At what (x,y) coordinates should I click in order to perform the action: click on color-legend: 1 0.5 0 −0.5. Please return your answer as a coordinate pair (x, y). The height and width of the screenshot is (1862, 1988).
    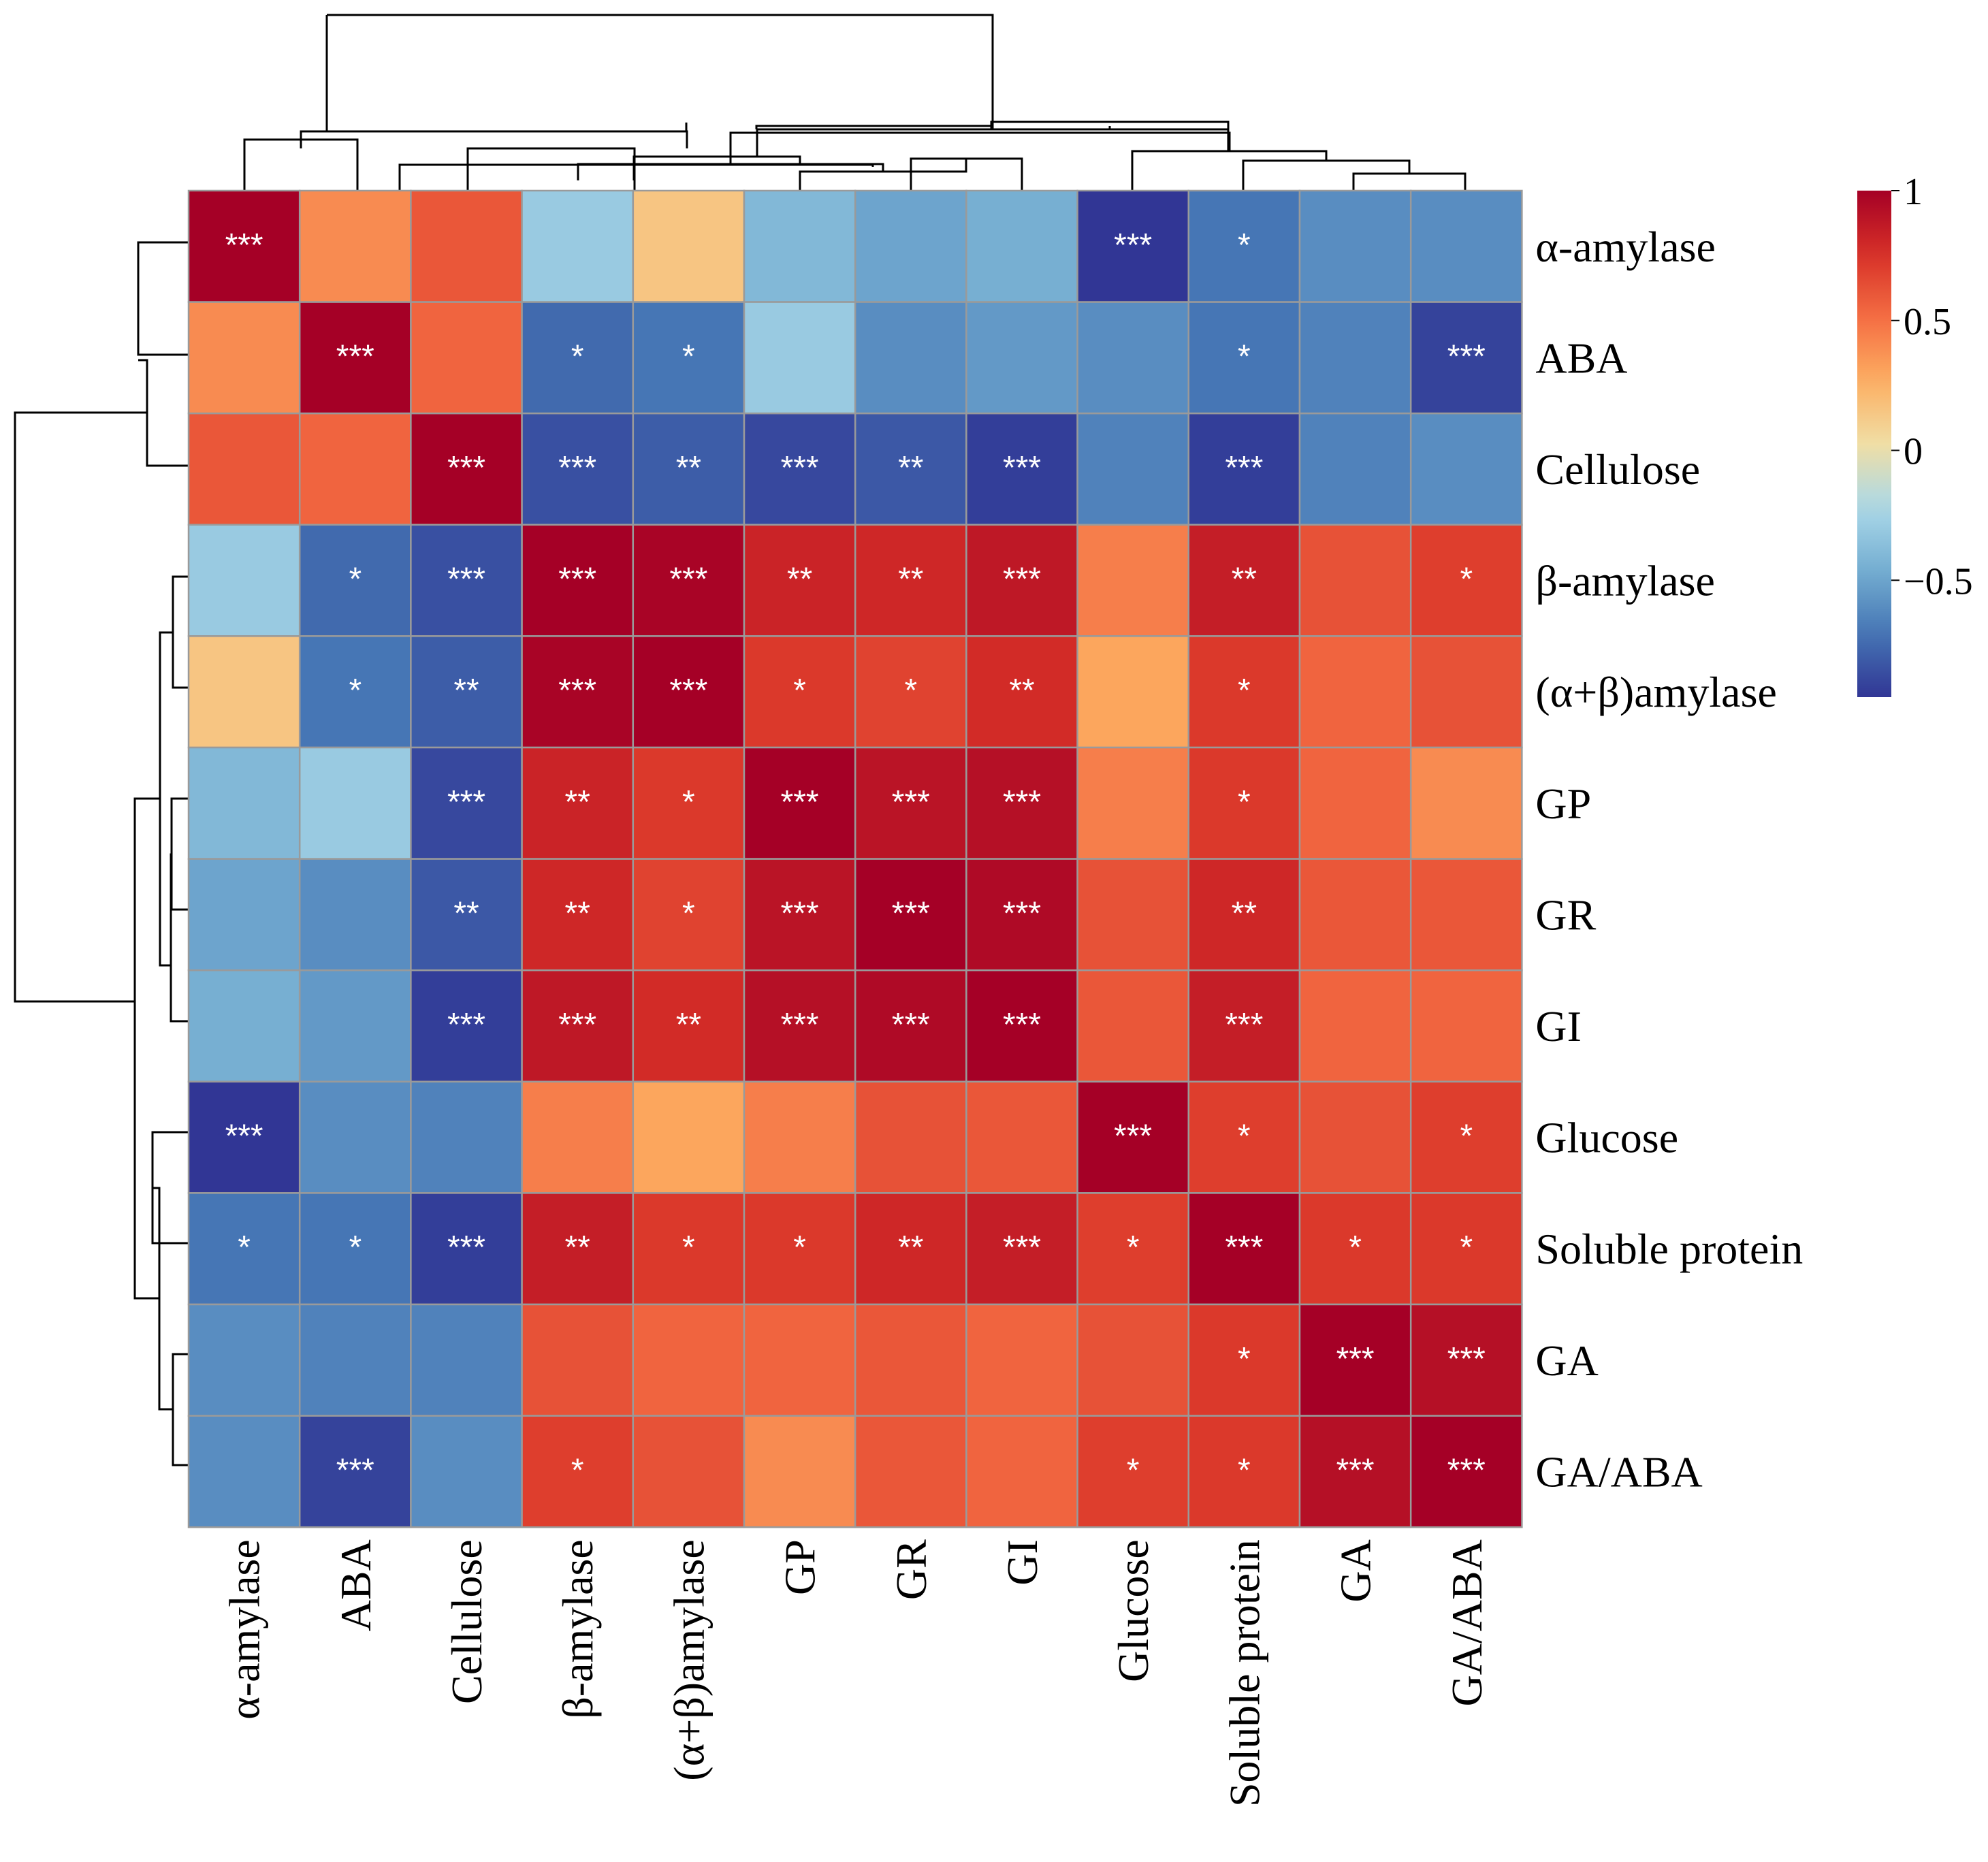
    Looking at the image, I should click on (1915, 434).